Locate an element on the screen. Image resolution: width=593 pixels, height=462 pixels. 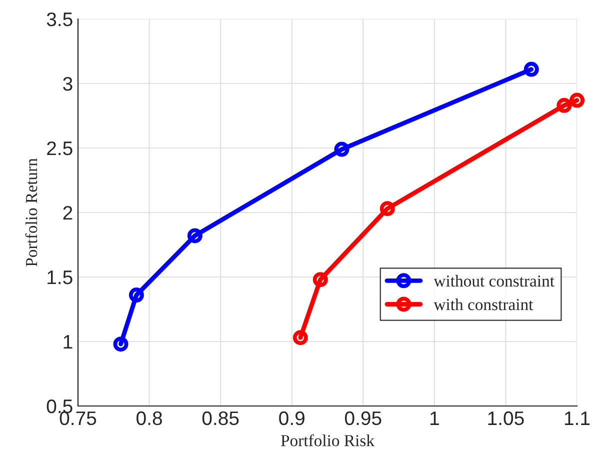
x-tick-label: 0.8 is located at coordinates (149, 418).